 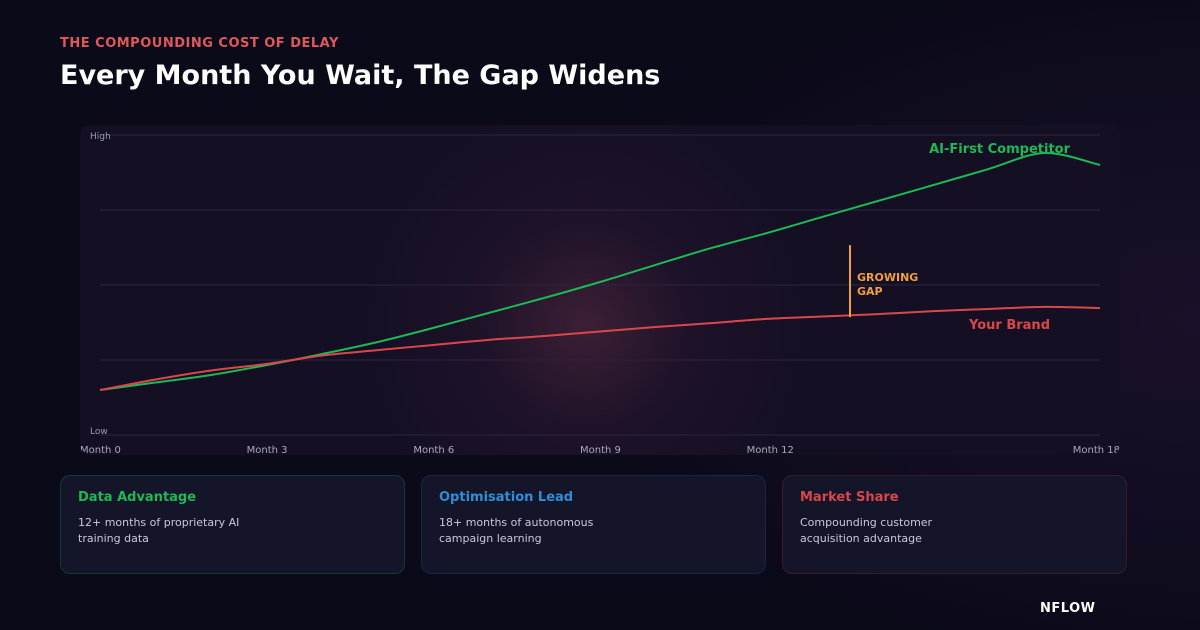 What do you see at coordinates (360, 75) in the screenshot?
I see `page-title: Every Month You Wait, The Gap Widens` at bounding box center [360, 75].